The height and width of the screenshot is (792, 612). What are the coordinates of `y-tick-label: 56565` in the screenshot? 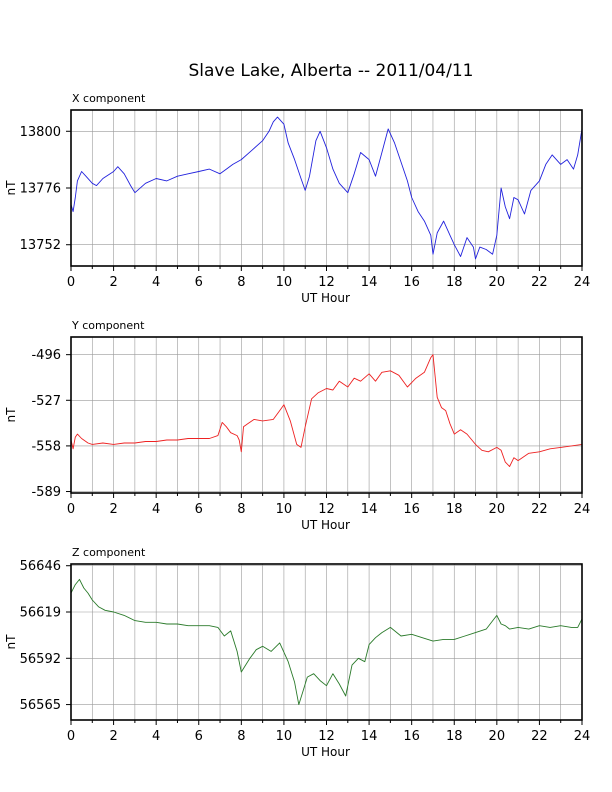 It's located at (40, 705).